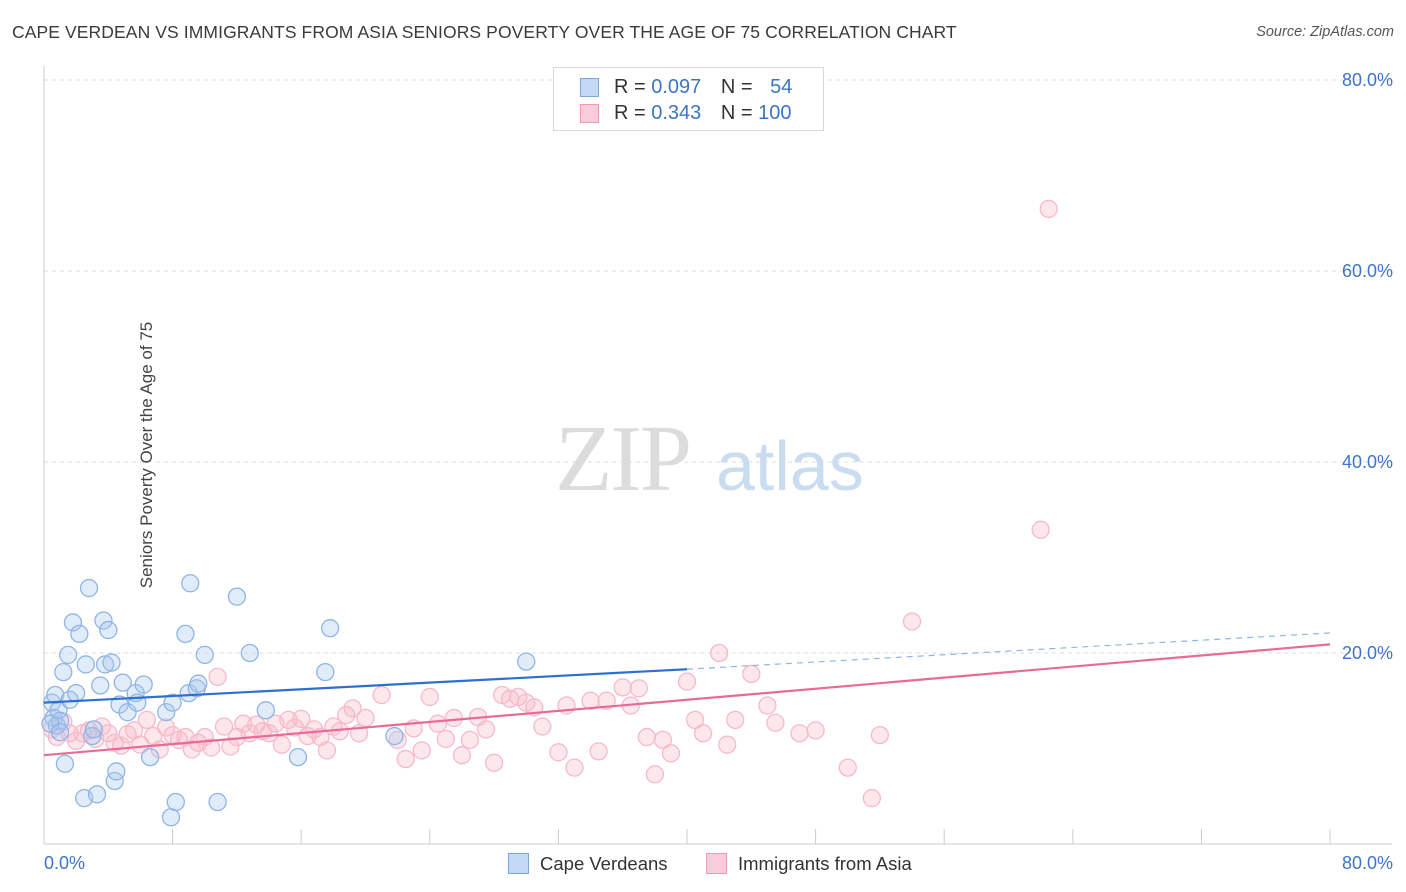  Describe the element at coordinates (518, 863) in the screenshot. I see `bottom-legend-swatch-blue` at that location.